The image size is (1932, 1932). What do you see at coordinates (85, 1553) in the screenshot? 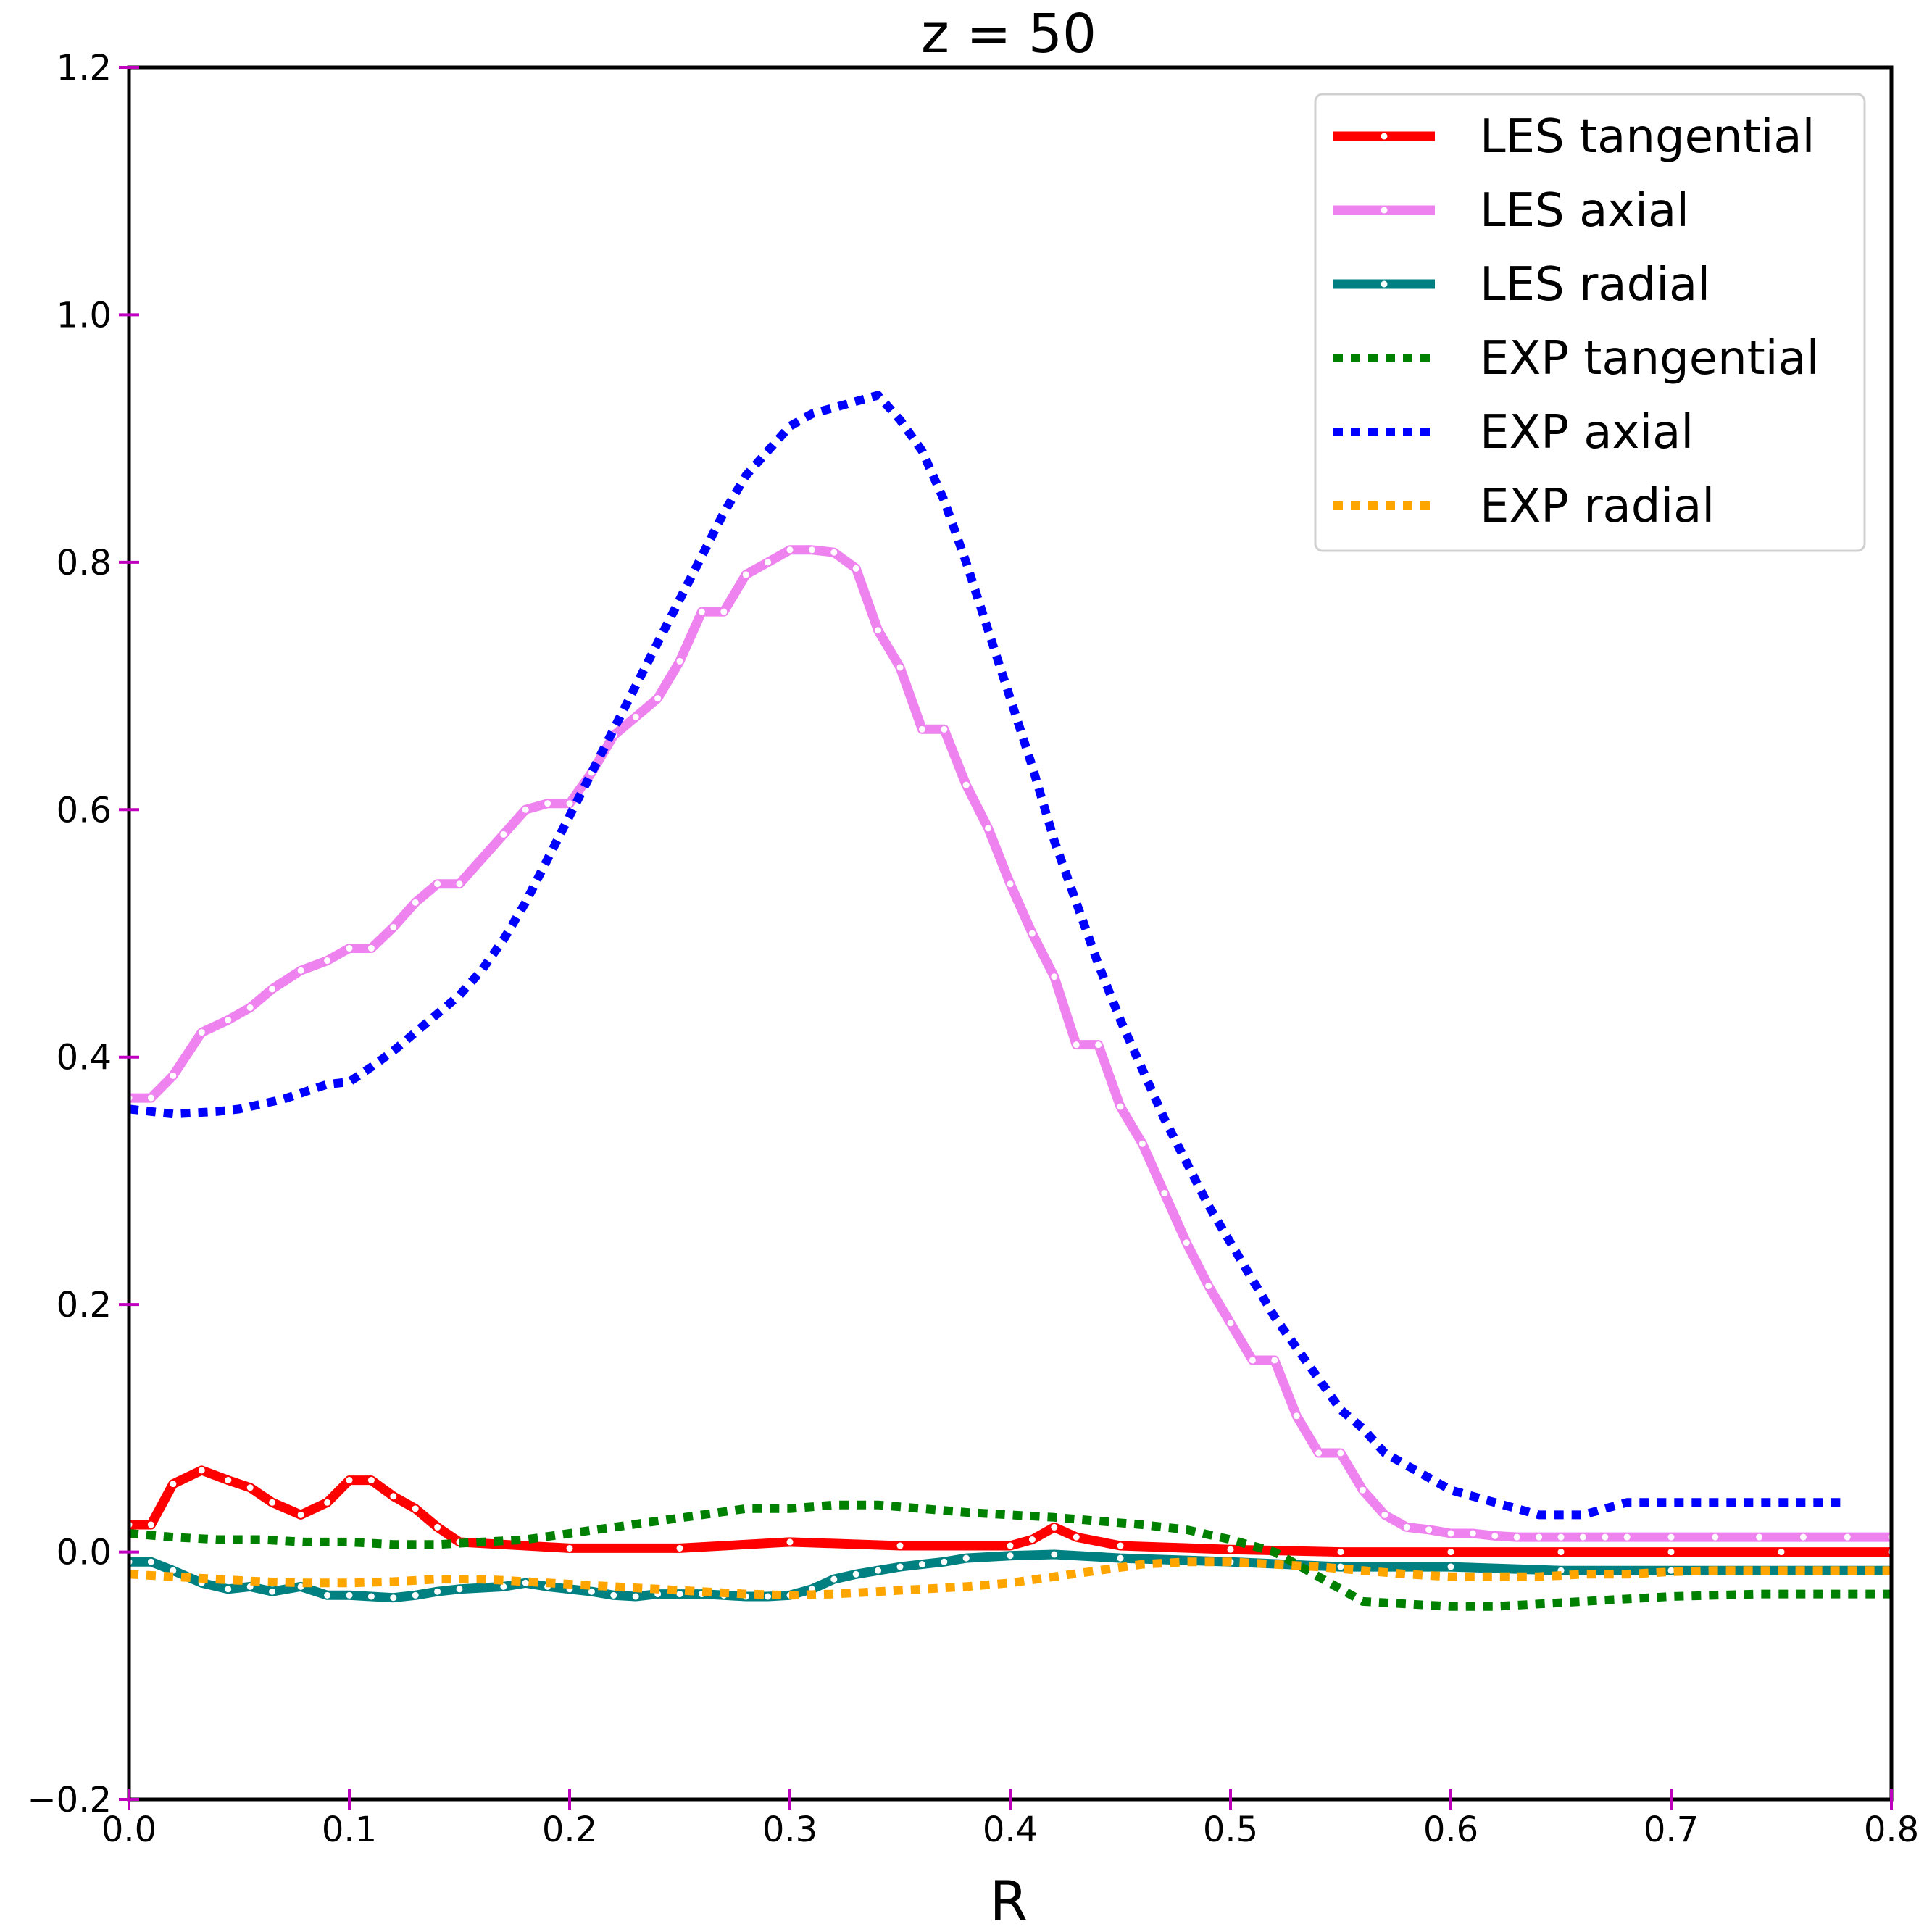
I see `y-tick-label: 0.0` at bounding box center [85, 1553].